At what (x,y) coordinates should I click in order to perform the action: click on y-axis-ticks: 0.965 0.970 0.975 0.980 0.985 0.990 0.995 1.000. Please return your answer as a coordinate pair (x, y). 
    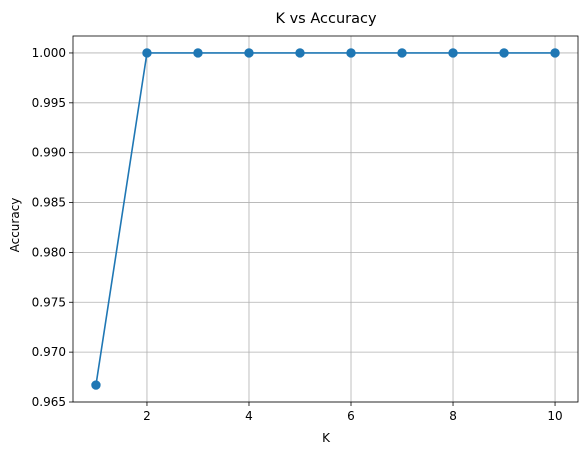
    Looking at the image, I should click on (52, 227).